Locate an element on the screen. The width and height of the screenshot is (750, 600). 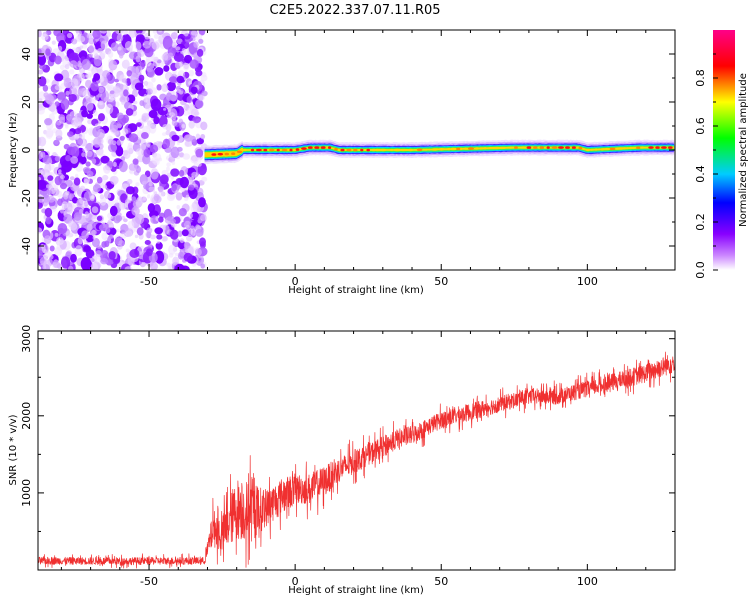
spectrogram-x-label: Height of straight line (km) is located at coordinates (356, 290).